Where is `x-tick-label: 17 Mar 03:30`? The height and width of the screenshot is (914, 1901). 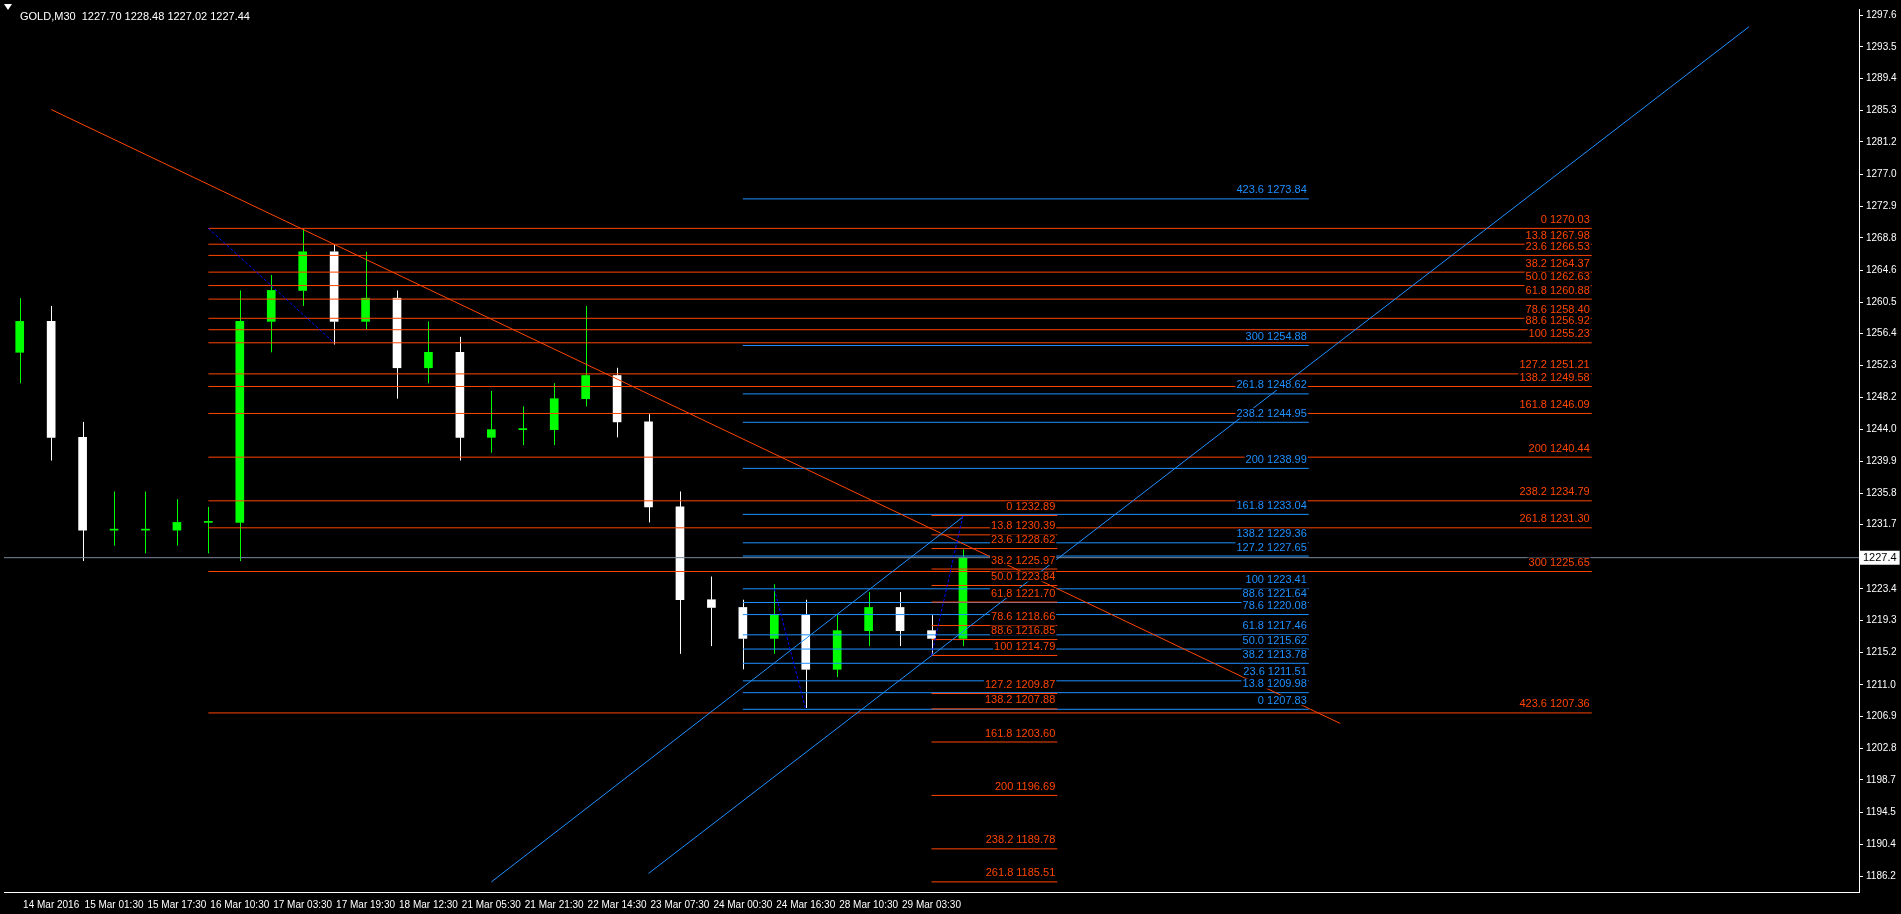 x-tick-label: 17 Mar 03:30 is located at coordinates (303, 904).